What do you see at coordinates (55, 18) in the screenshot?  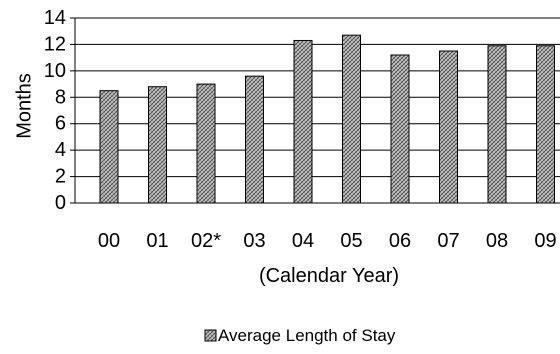 I see `y-tick-label: 14` at bounding box center [55, 18].